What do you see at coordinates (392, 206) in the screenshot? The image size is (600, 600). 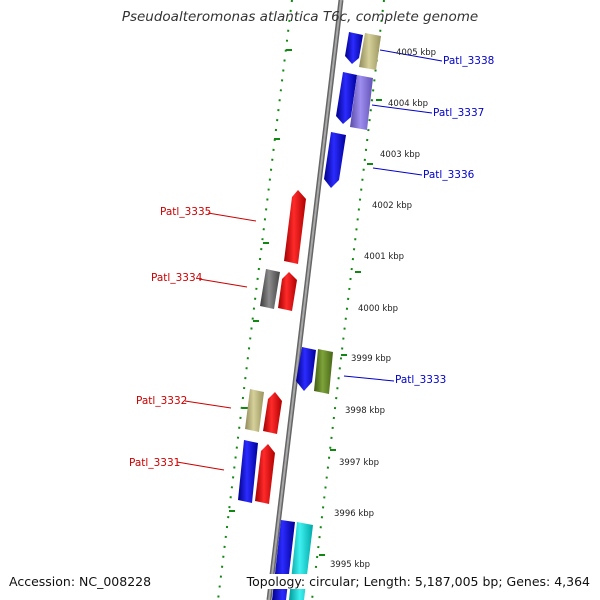 I see `kbp-label: 4002 kbp` at bounding box center [392, 206].